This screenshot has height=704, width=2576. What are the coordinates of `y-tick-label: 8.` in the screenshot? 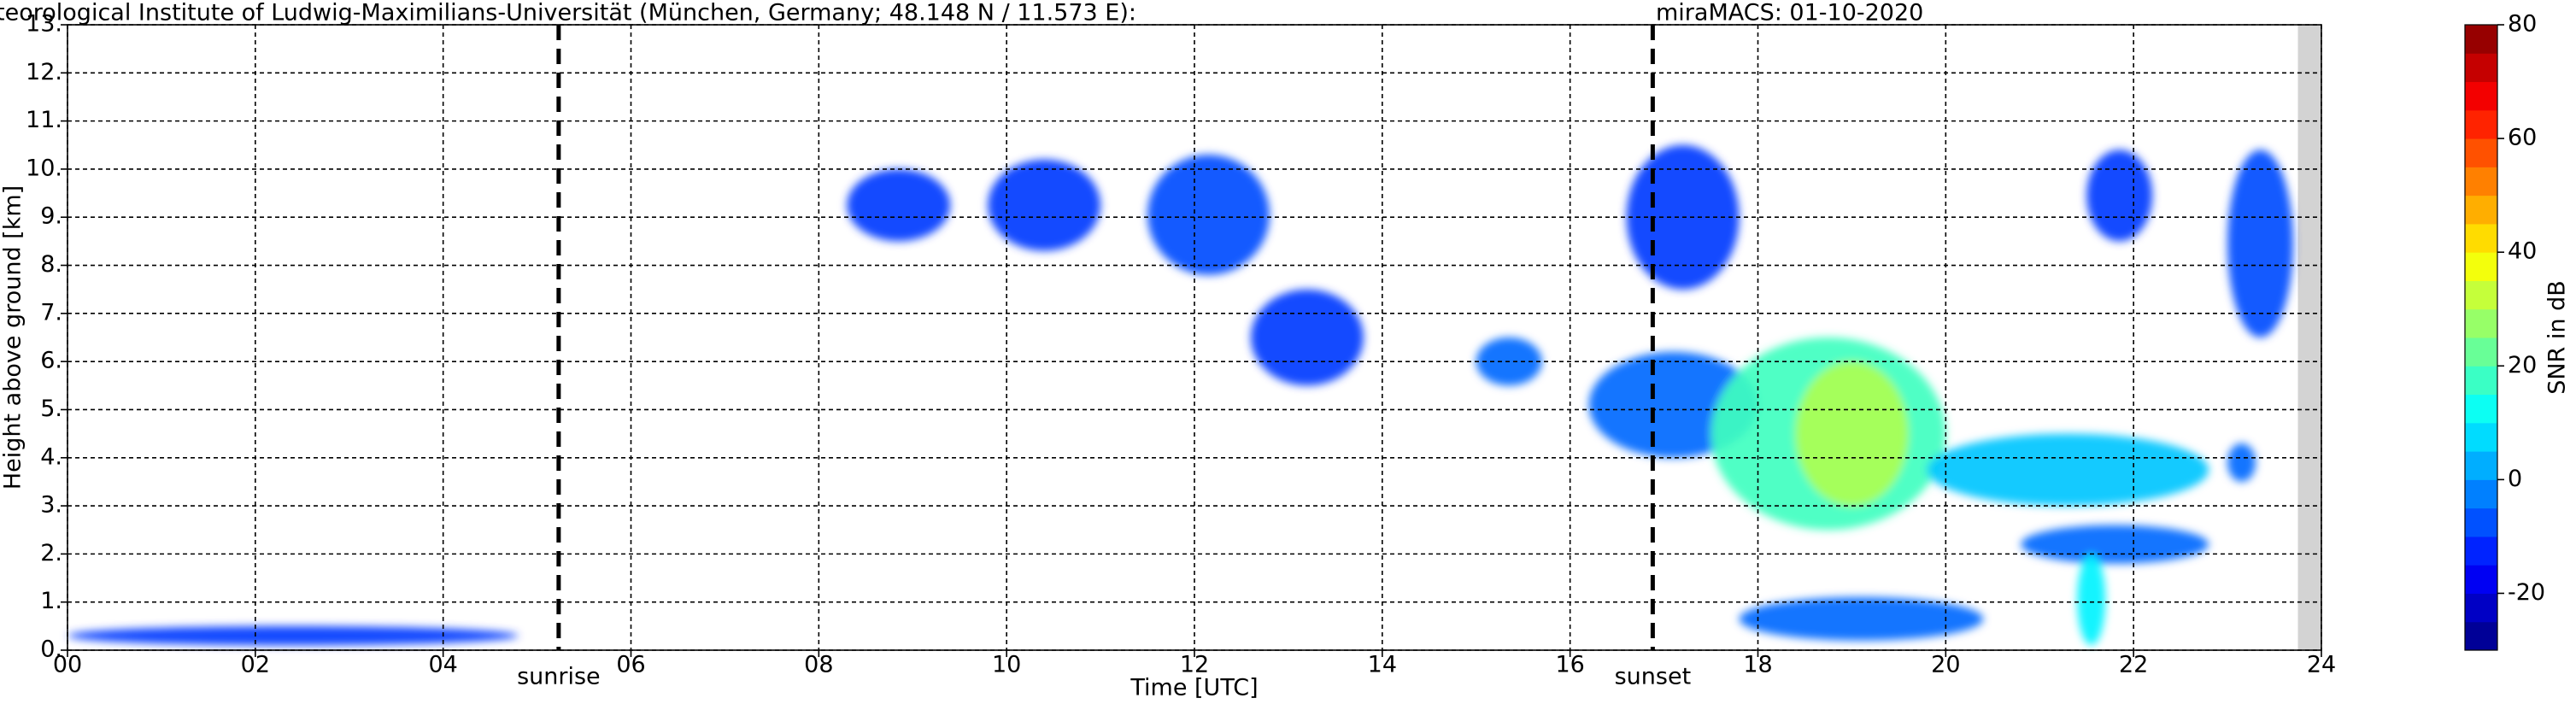 It's located at (51, 264).